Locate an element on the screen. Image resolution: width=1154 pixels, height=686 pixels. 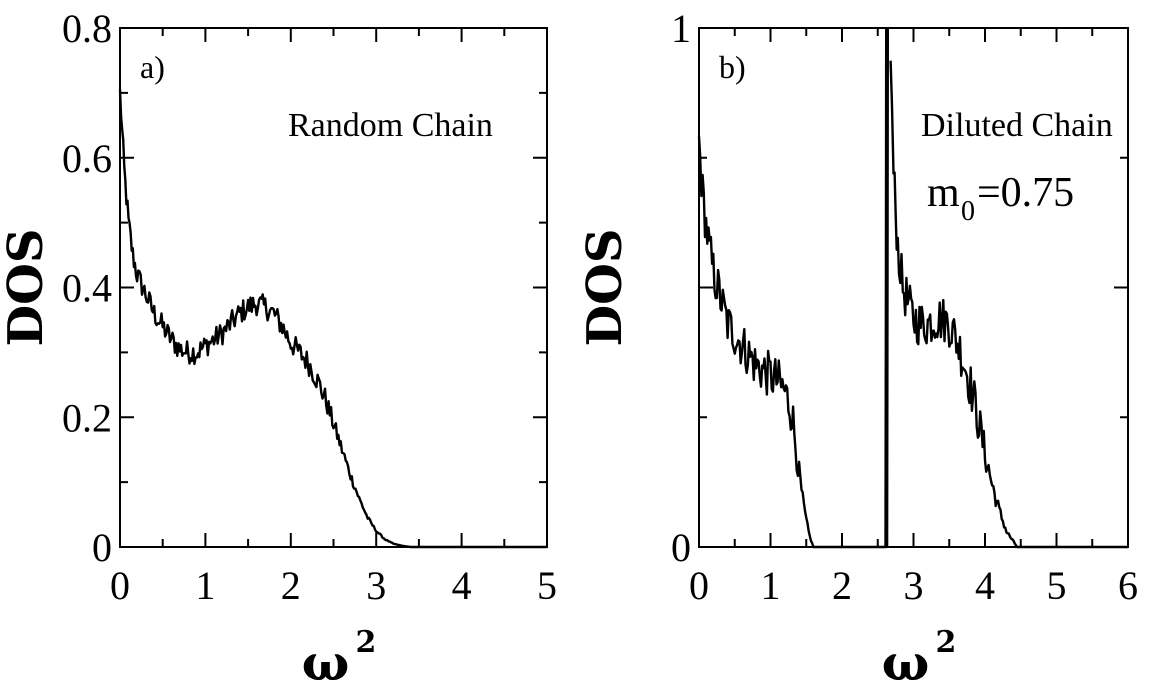
annotation-diluted-chain: Diluted Chain is located at coordinates (1017, 125).